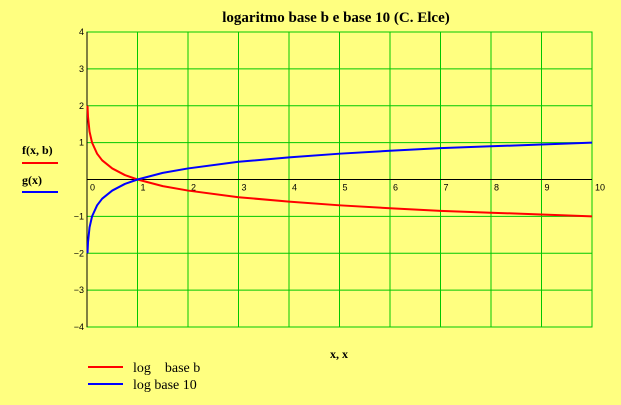  I want to click on series-label-g: g(x), so click(40, 183).